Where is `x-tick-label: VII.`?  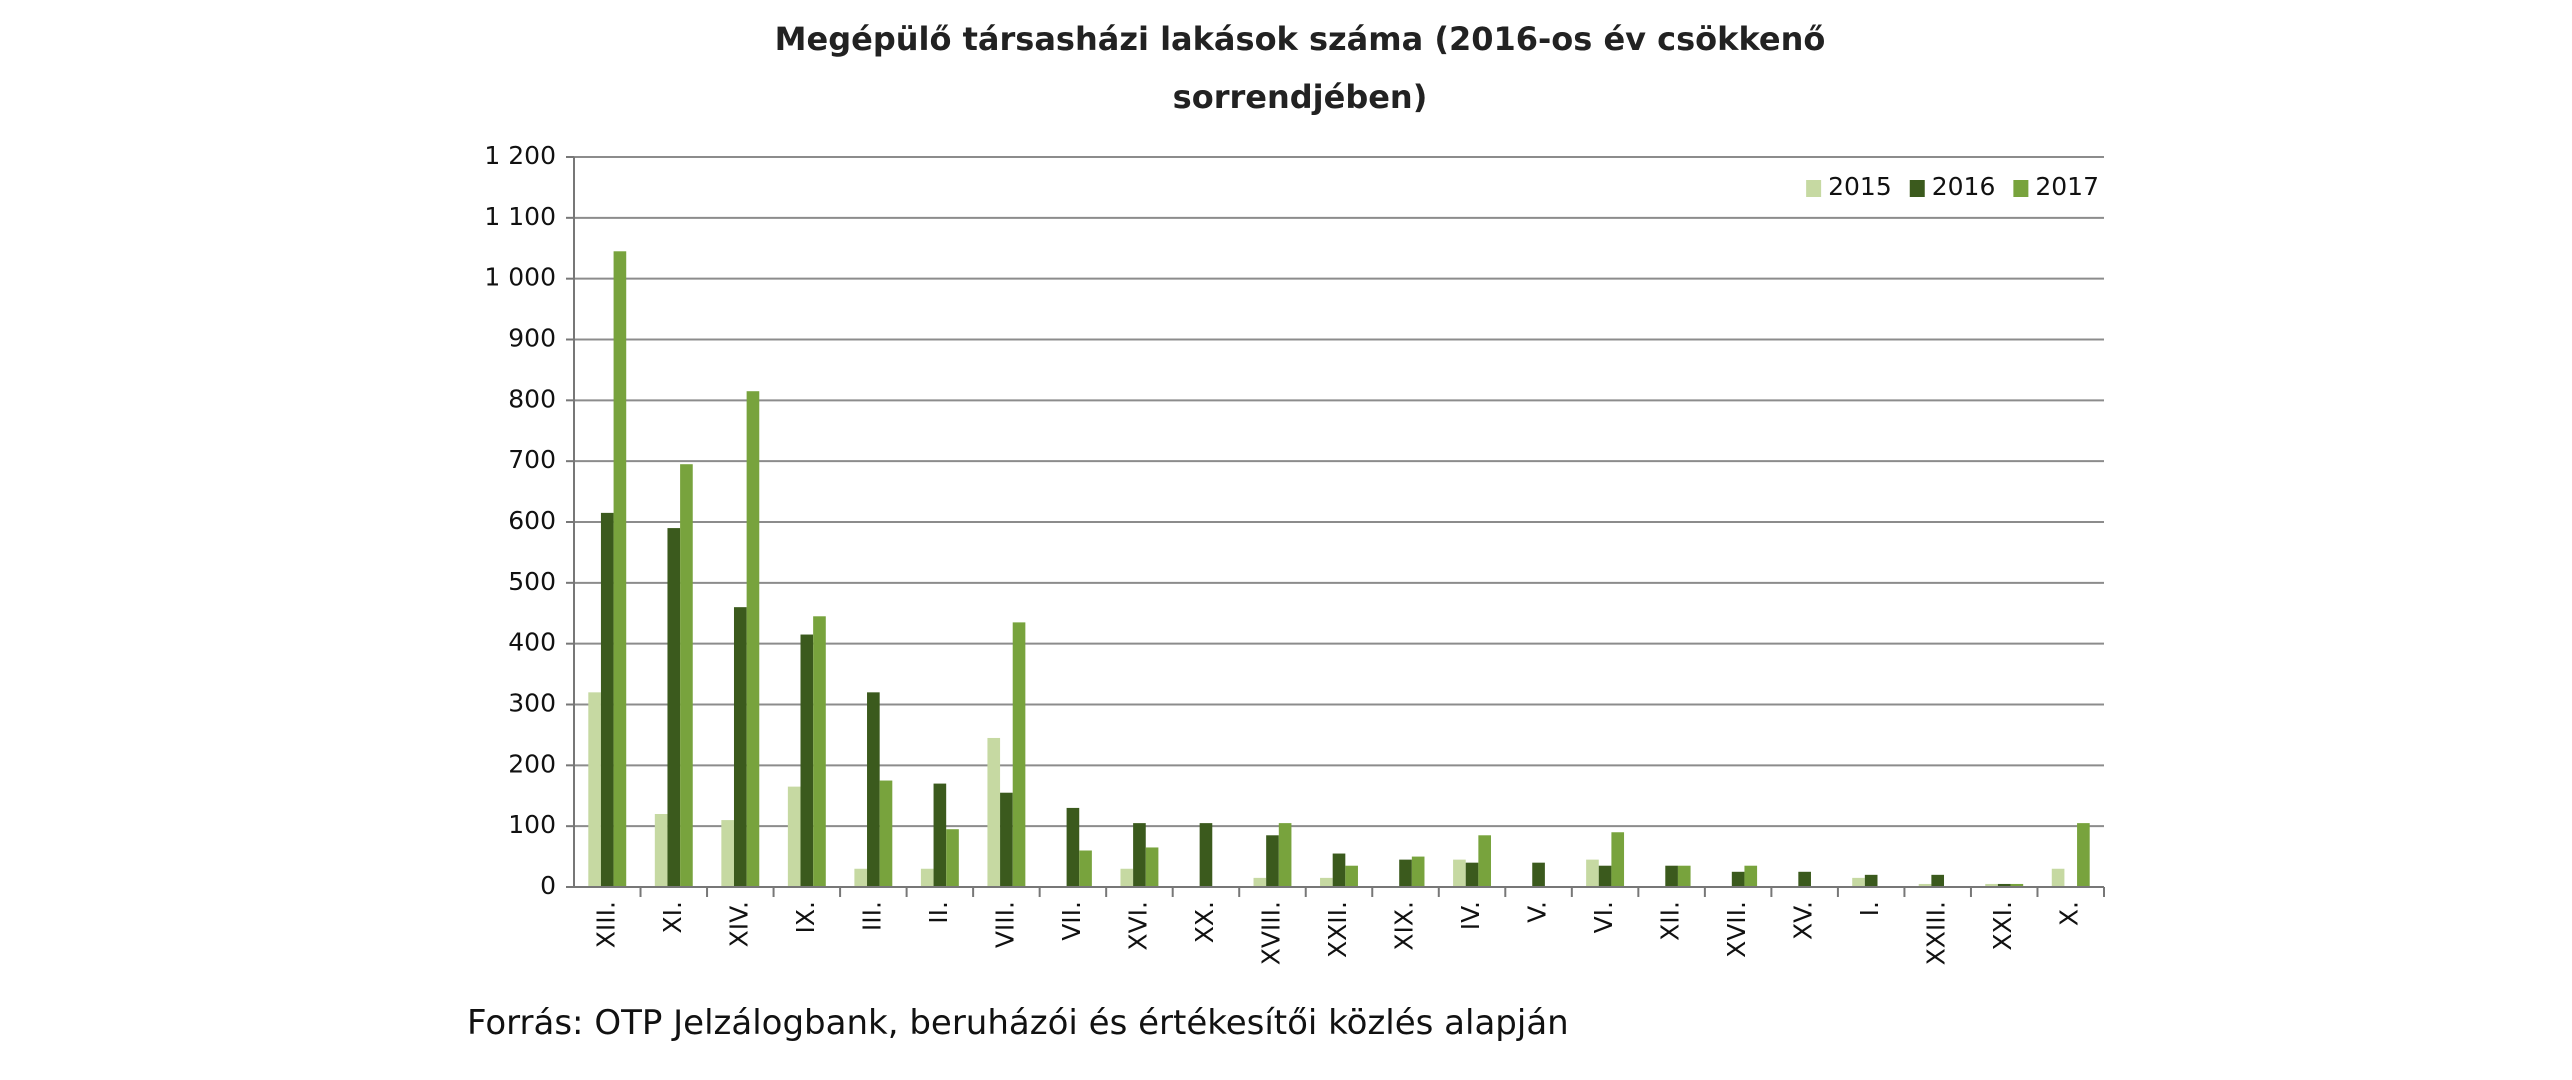
x-tick-label: VII. is located at coordinates (1071, 921).